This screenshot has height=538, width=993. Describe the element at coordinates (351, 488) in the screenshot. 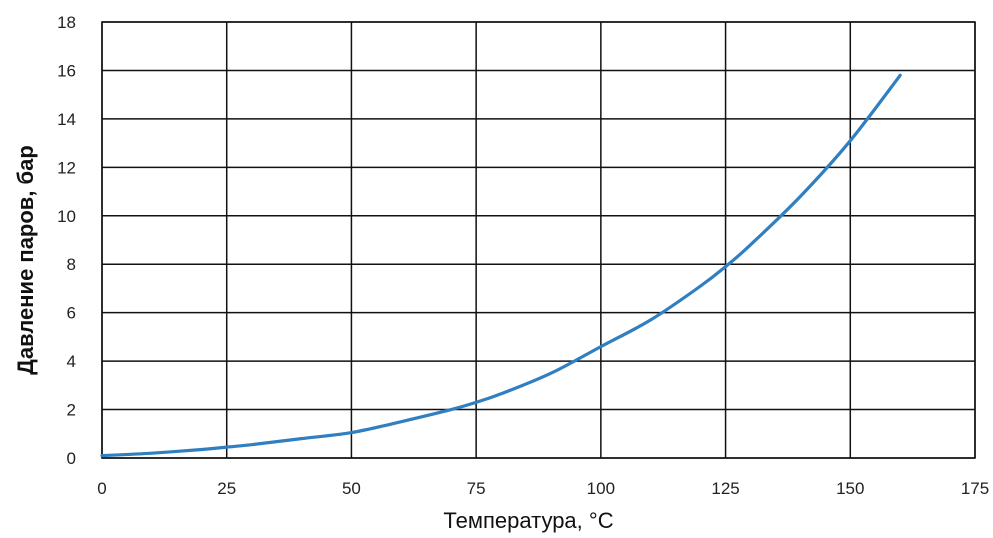

I see `x-tick-label: 50` at that location.